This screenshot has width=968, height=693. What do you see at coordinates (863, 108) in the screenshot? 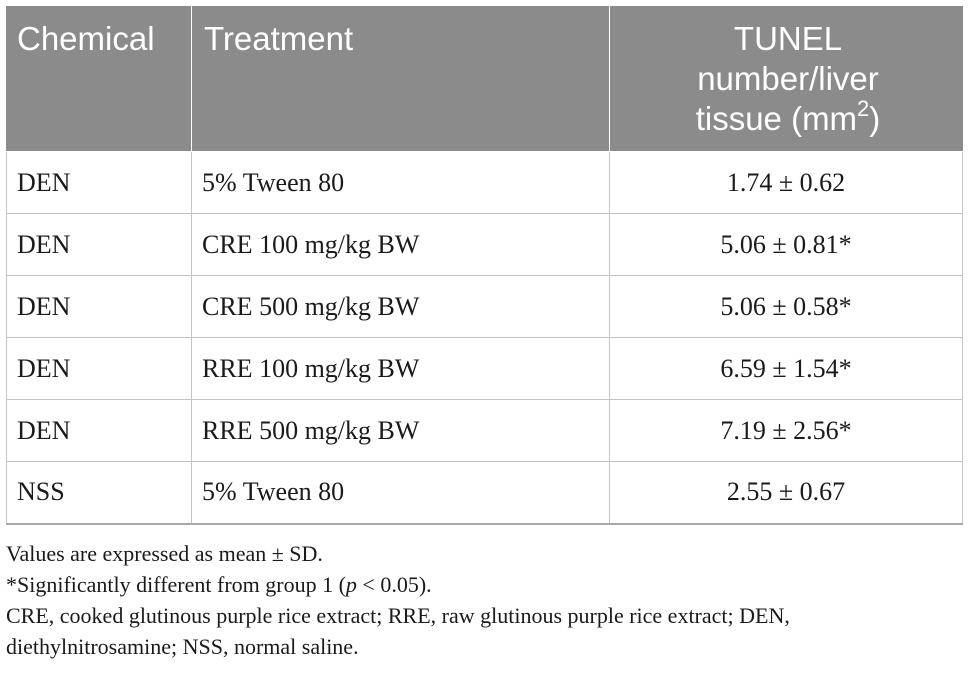
I see `header-tunel-superscript: 2` at bounding box center [863, 108].